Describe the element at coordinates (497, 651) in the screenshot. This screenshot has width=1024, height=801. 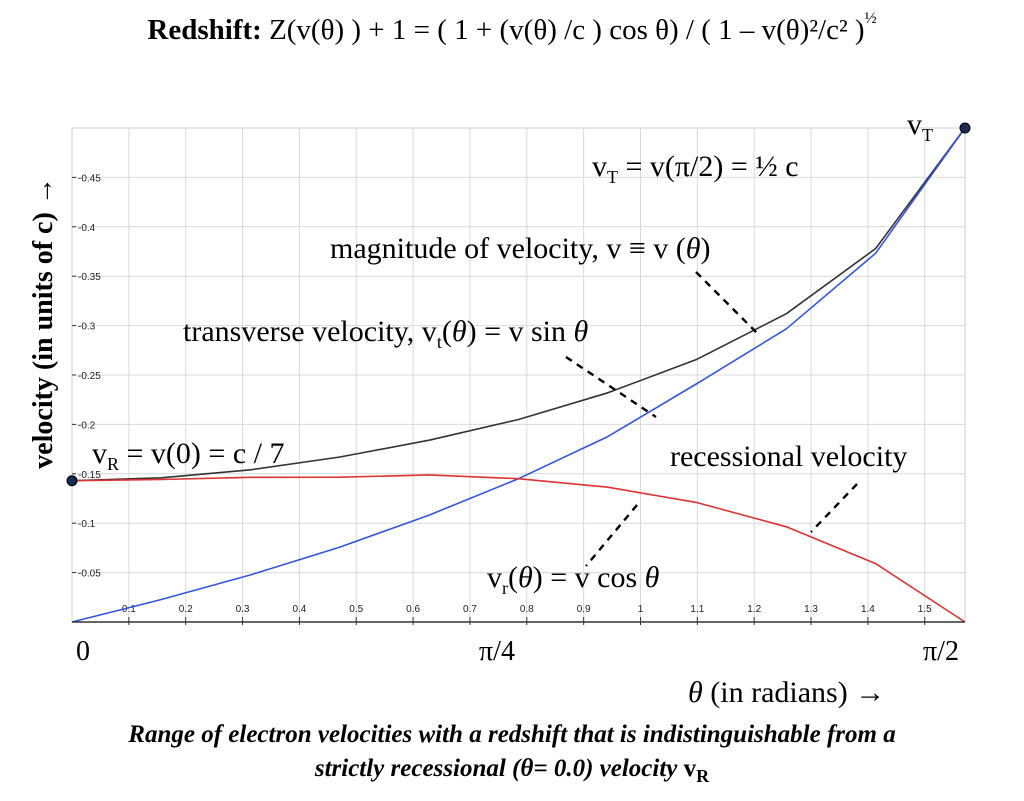
I see `x-label-pi-over-4: π/4` at that location.